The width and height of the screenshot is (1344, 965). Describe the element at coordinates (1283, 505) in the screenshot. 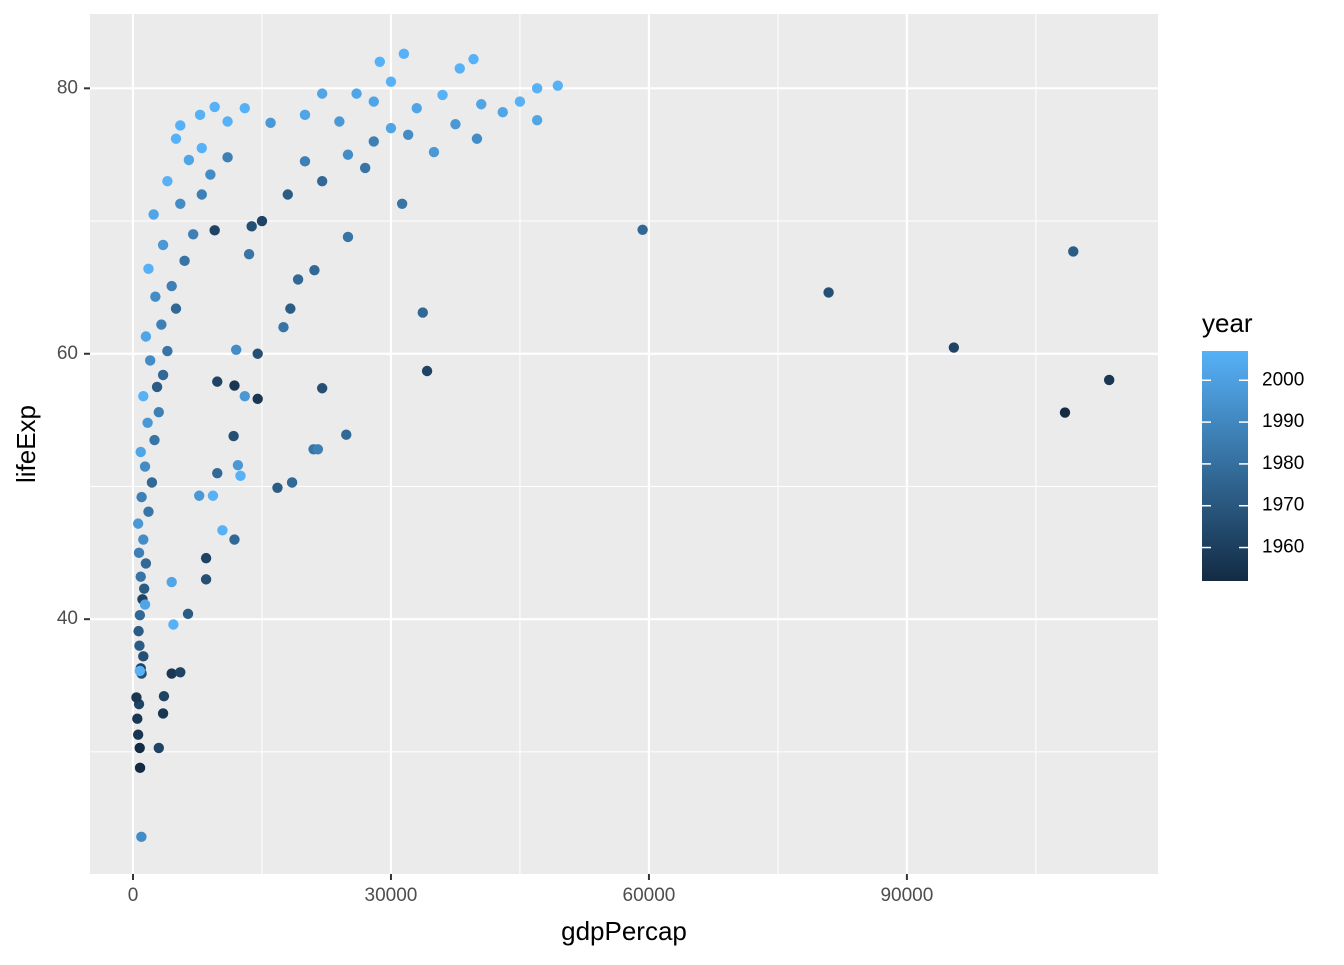

I see `legend-label: 1970` at that location.